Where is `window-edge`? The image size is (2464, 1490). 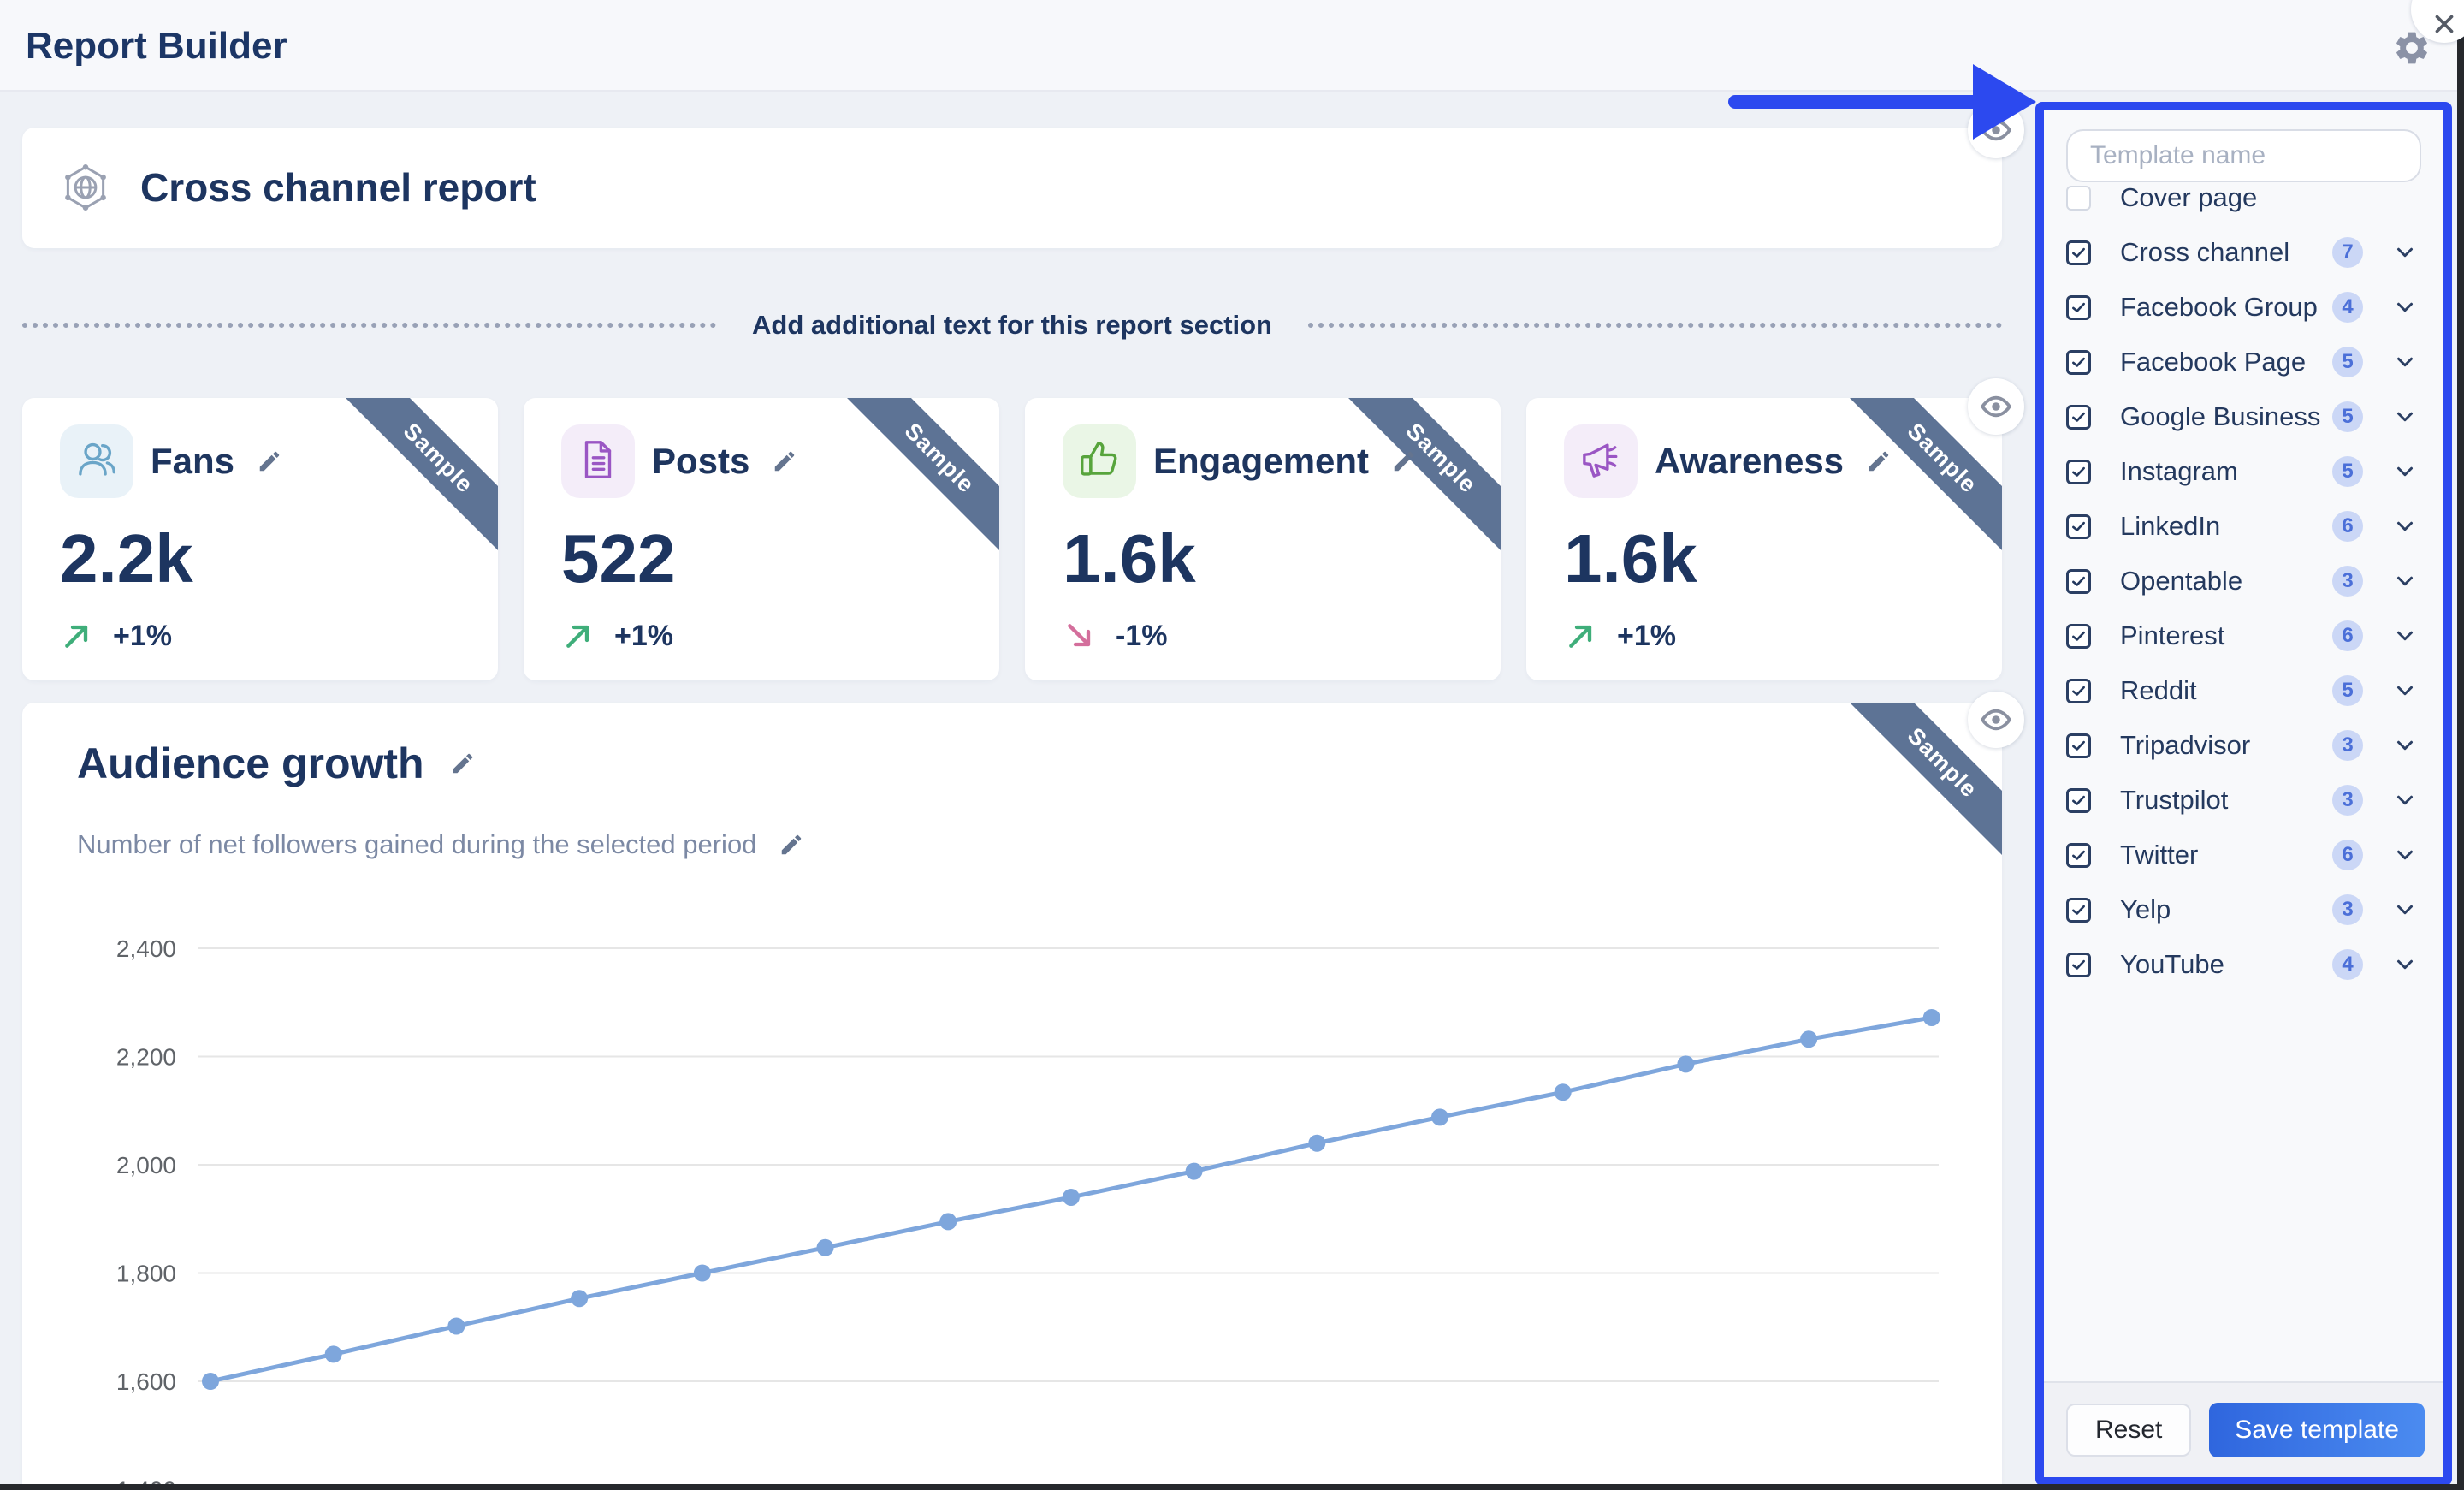
window-edge is located at coordinates (2460, 745).